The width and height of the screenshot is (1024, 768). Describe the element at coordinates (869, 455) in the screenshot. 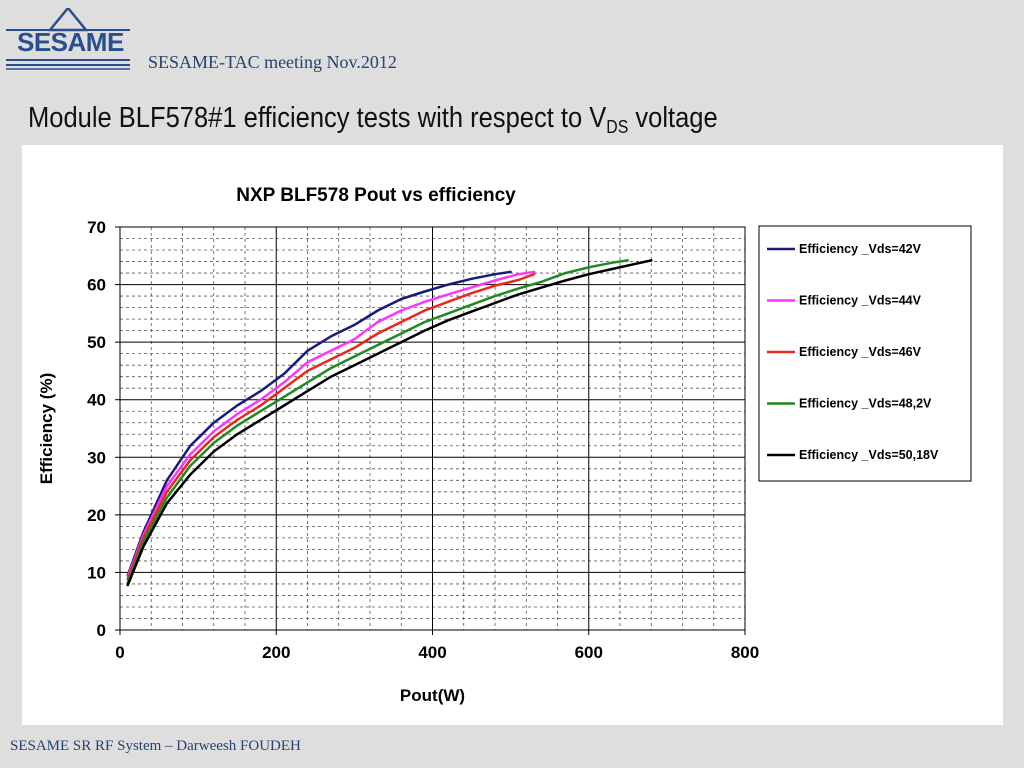

I see `legend-entry-5: Efficiency _Vds=50,18V` at that location.